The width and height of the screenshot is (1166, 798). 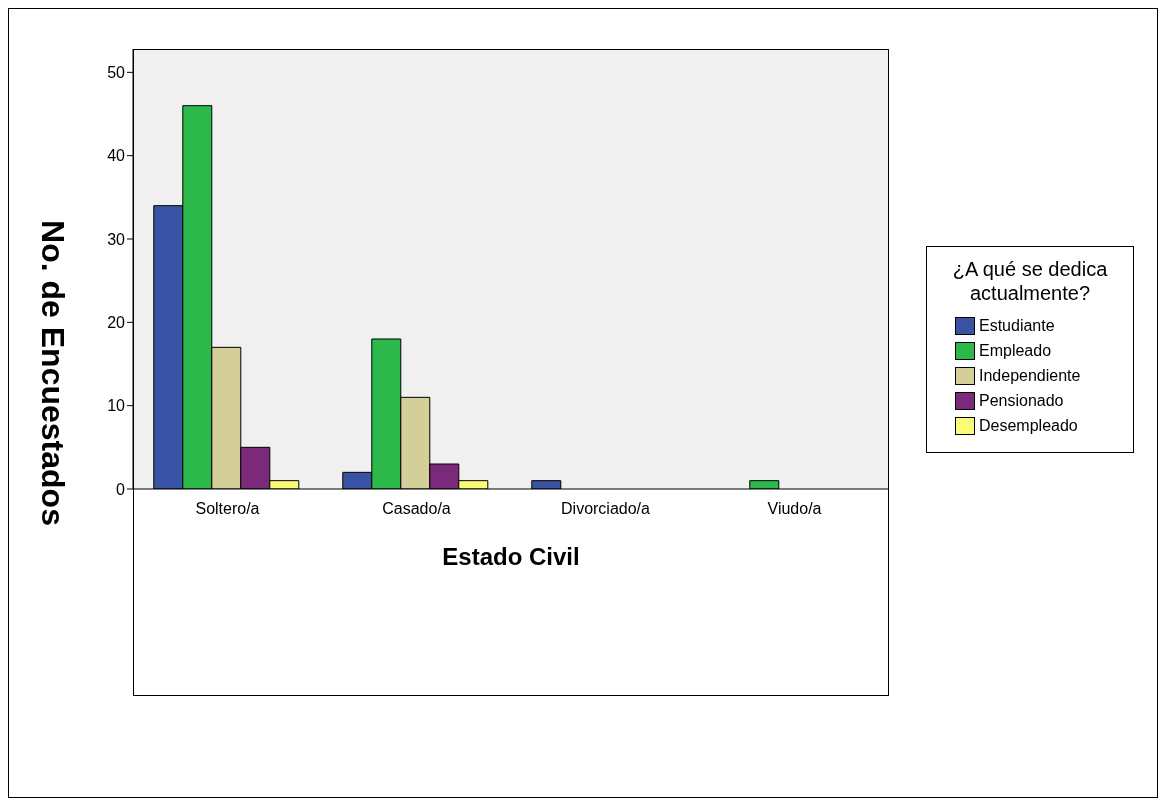 I want to click on y-axis-title: No. de Encuestados, so click(x=53, y=373).